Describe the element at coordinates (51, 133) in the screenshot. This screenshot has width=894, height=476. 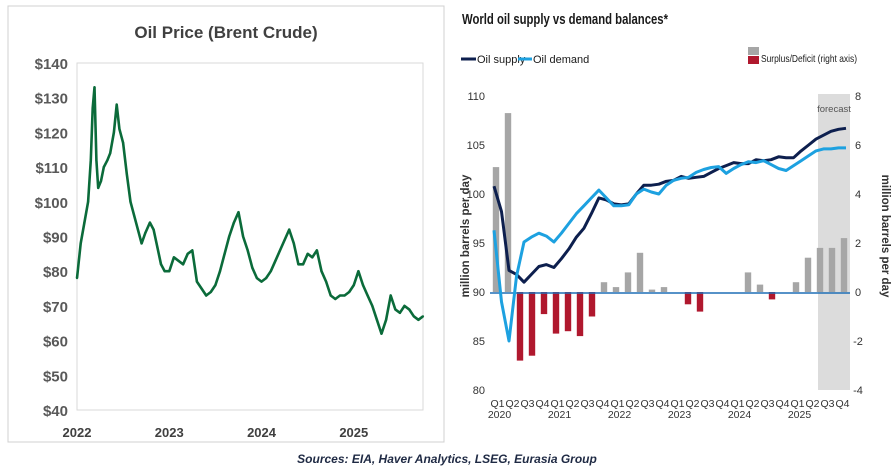
I see `left-y-tick-label: $120` at that location.